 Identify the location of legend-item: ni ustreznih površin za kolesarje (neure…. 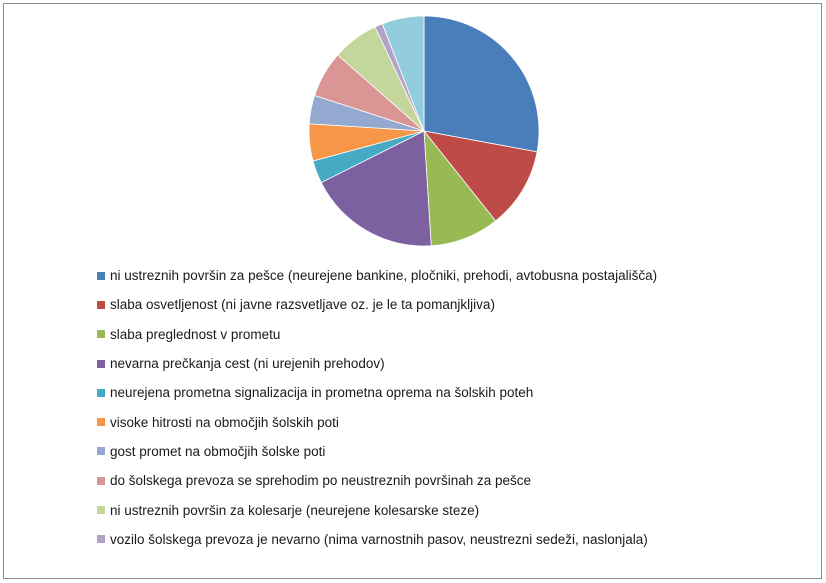
(377, 509).